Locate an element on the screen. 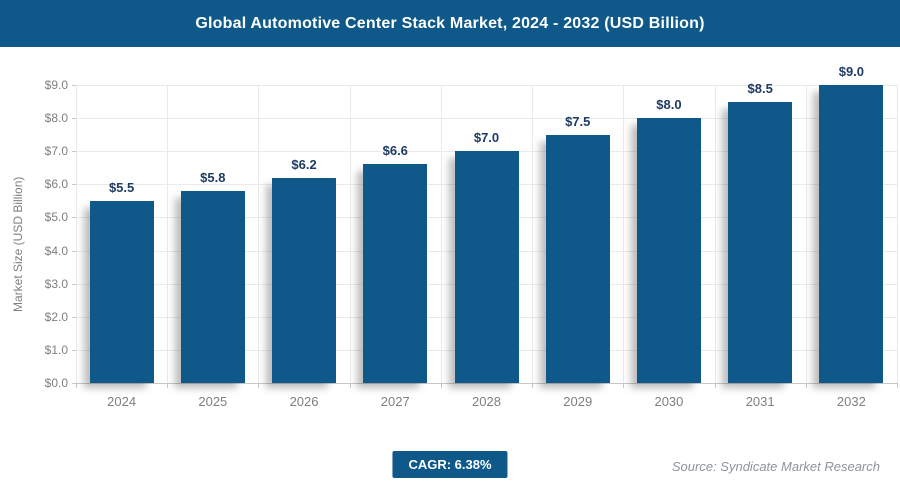  y-axis-line is located at coordinates (76, 234).